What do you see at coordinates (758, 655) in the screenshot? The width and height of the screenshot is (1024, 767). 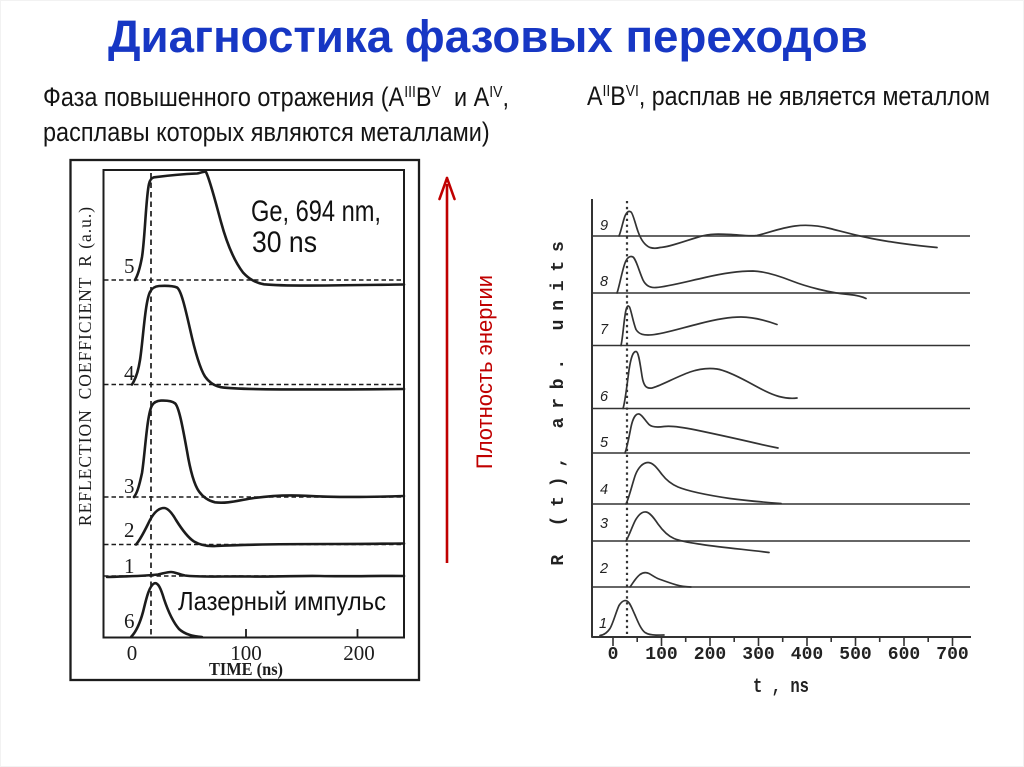 I see `svg-text: 300` at bounding box center [758, 655].